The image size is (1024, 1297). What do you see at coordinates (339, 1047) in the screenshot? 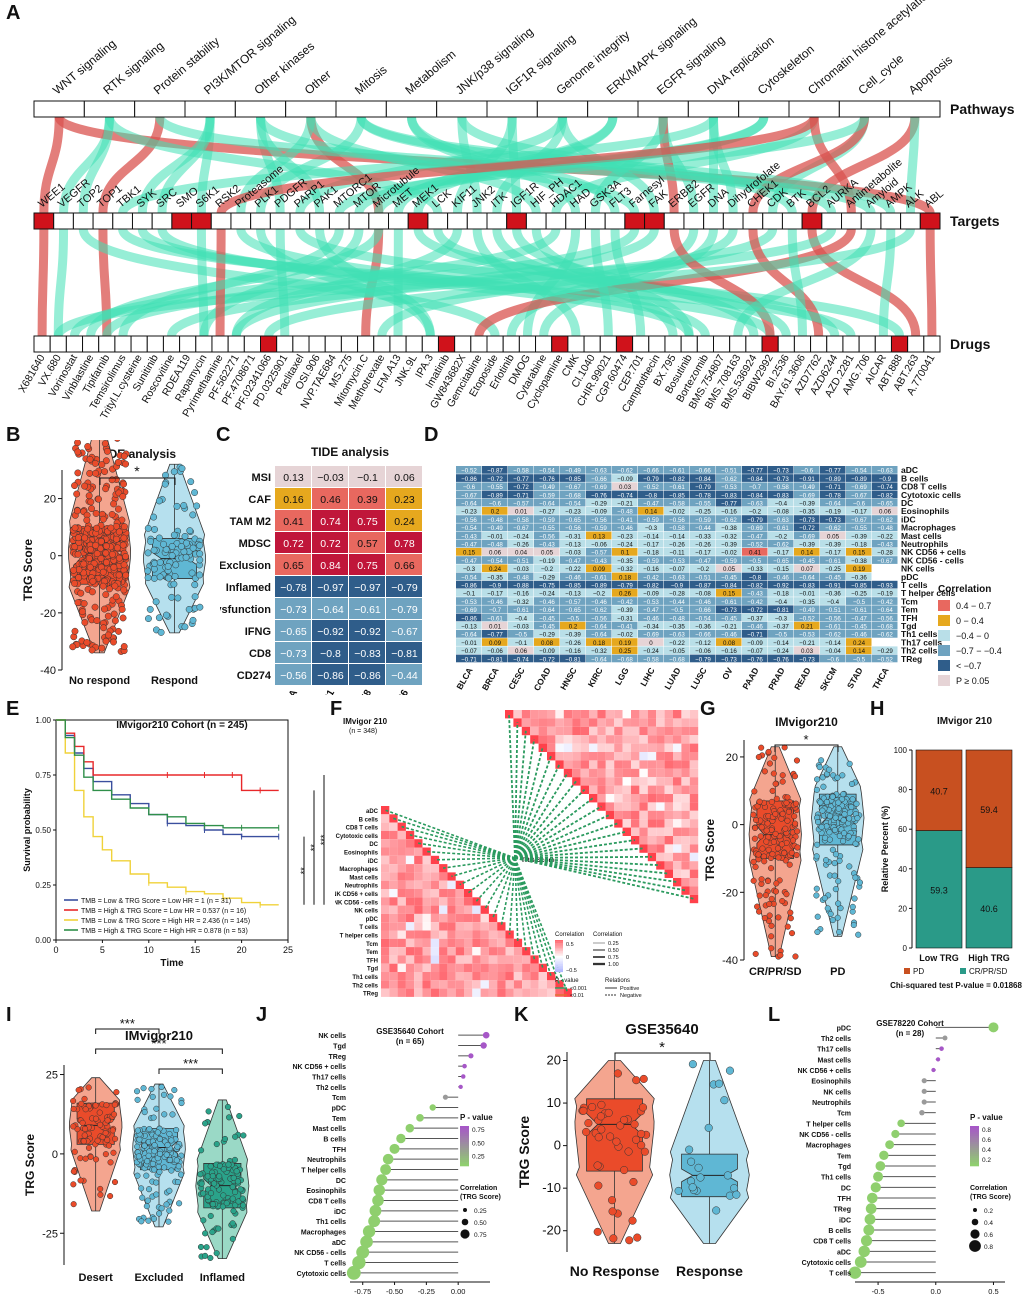
I see `category-label: Tgd` at bounding box center [339, 1047].